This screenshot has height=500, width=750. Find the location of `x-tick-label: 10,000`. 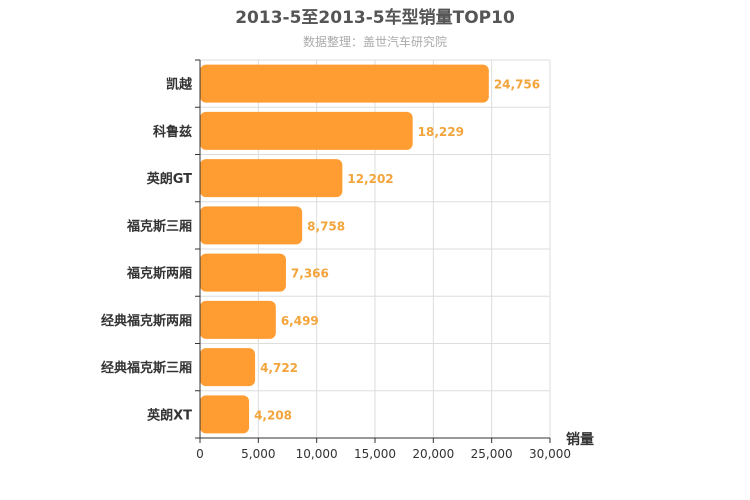

x-tick-label: 10,000 is located at coordinates (317, 454).